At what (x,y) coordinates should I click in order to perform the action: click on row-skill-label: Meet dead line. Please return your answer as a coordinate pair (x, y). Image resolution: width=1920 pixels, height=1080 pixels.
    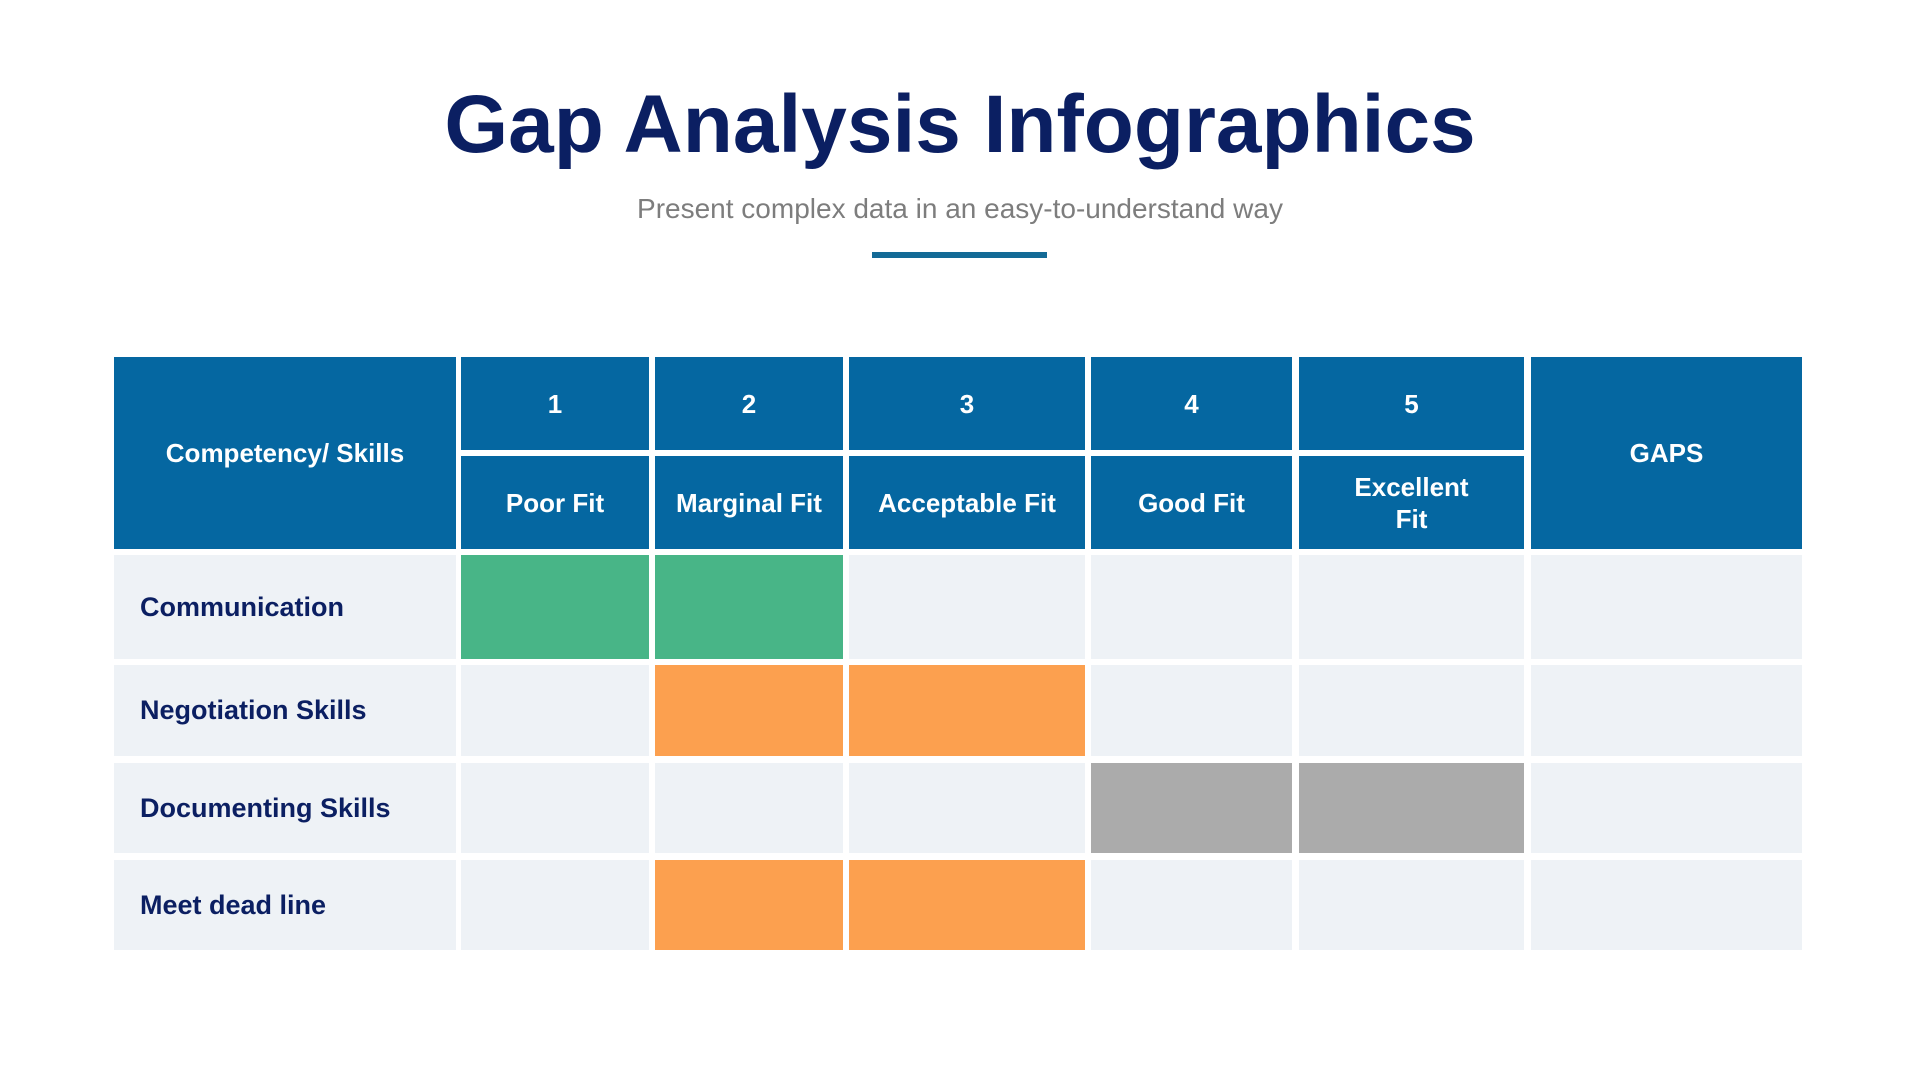
    Looking at the image, I should click on (285, 905).